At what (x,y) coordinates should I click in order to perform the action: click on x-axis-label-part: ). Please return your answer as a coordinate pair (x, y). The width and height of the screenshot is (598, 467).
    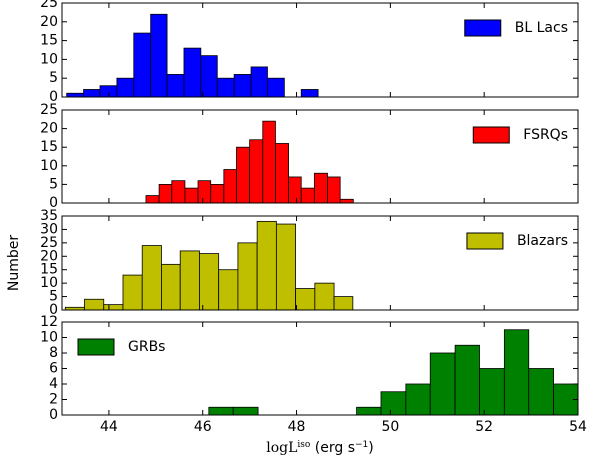
    Looking at the image, I should click on (370, 448).